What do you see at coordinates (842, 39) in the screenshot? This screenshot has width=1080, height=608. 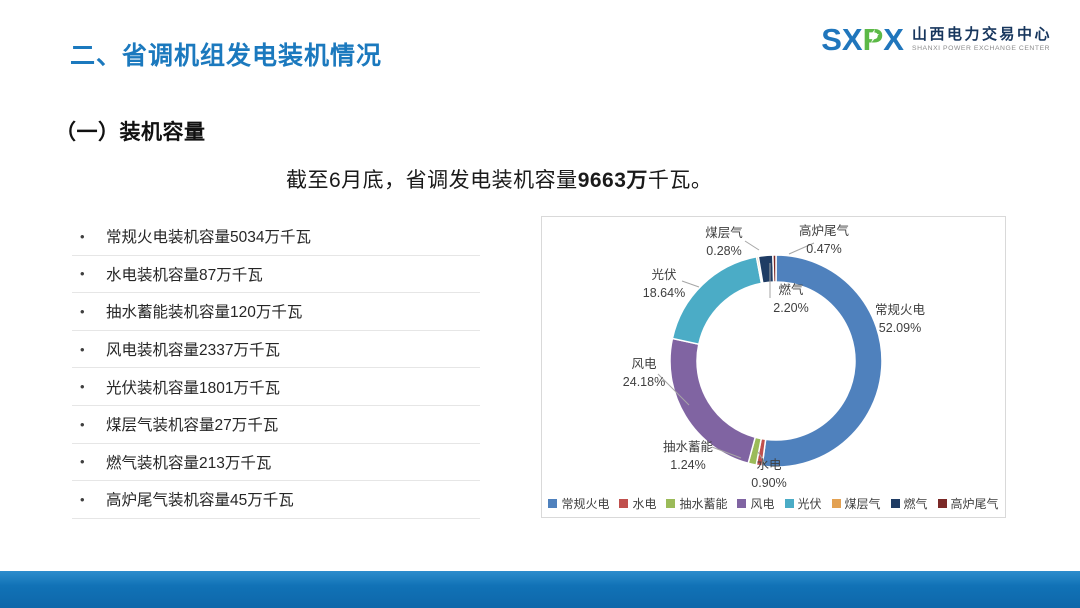 I see `logo-letters-pre: SX` at bounding box center [842, 39].